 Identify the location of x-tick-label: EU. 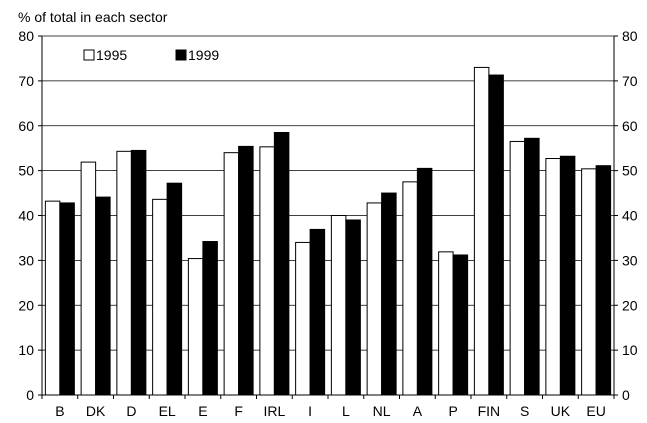
(595, 411).